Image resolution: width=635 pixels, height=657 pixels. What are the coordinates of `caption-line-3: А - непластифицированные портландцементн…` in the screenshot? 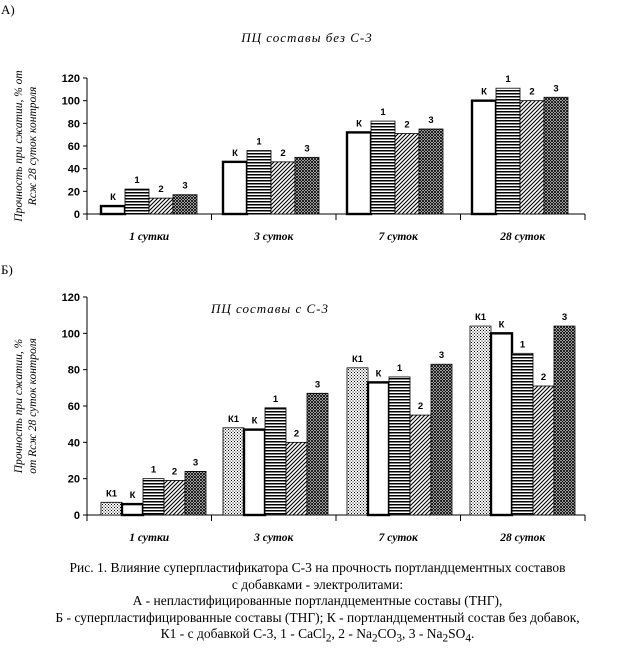 It's located at (317, 600).